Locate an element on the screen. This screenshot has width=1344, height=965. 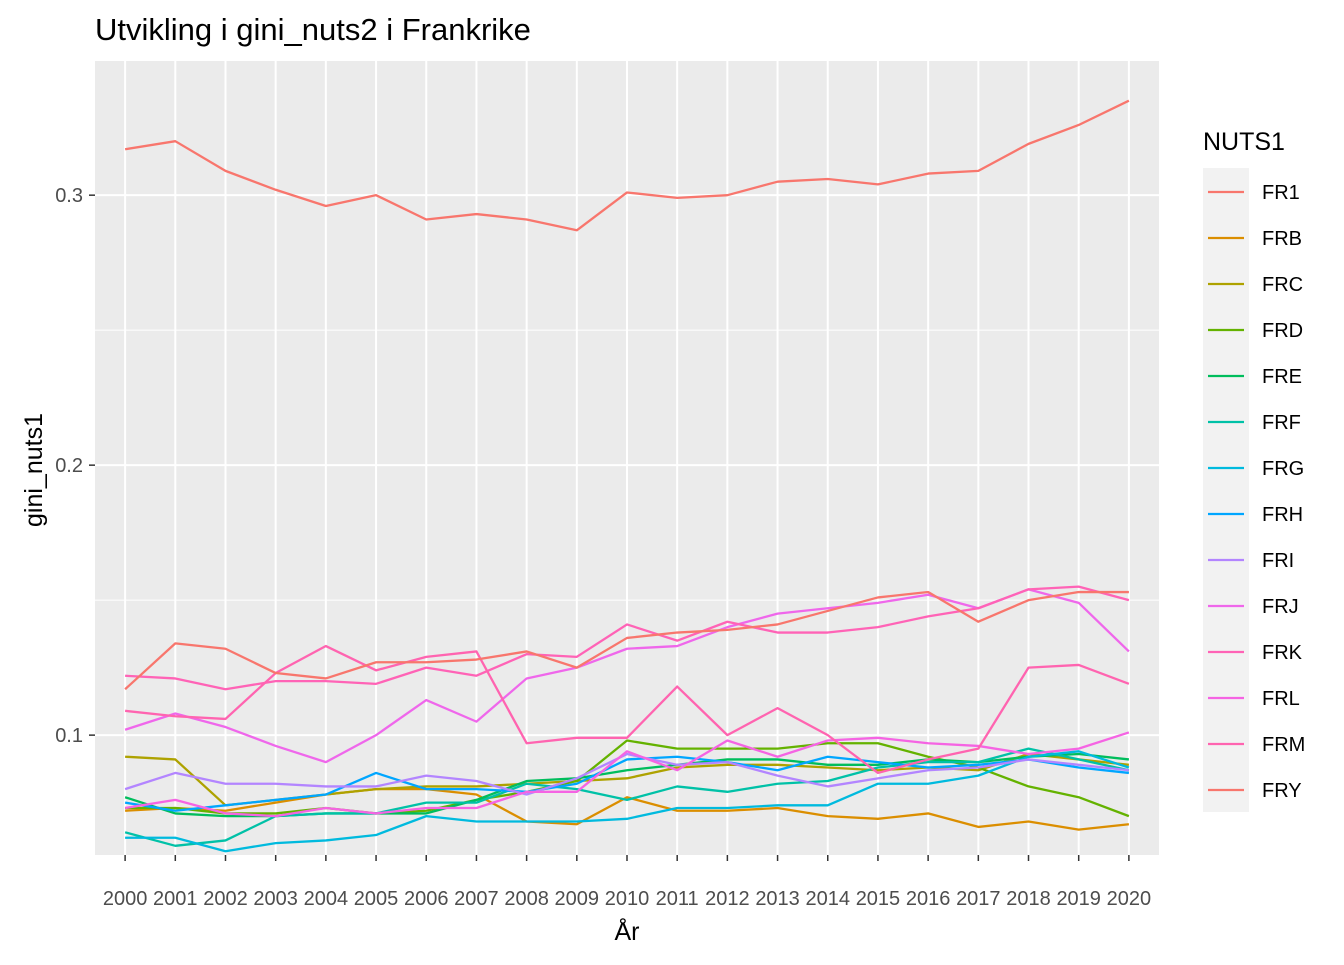
legend-label-frd: FRD is located at coordinates (1282, 331).